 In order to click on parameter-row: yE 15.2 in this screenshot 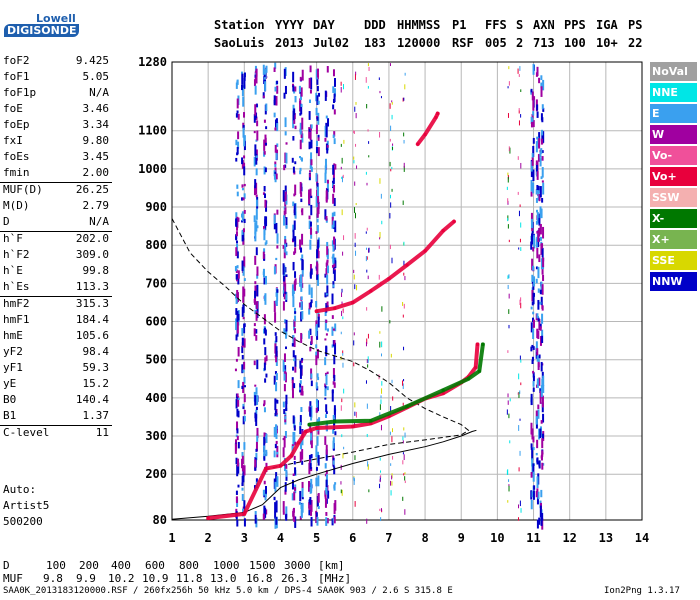, I will do `click(56, 385)`.